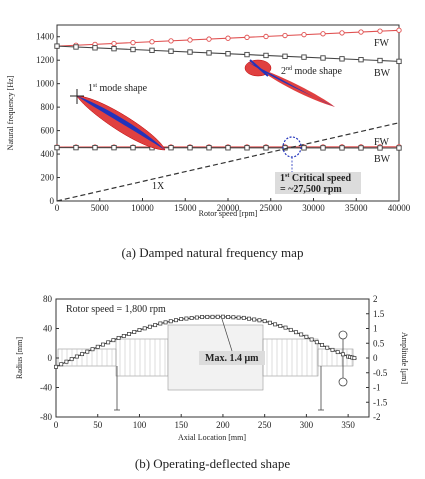 Image resolution: width=425 pixels, height=479 pixels. Describe the element at coordinates (377, 388) in the screenshot. I see `y2-tick-label-b: -1` at that location.